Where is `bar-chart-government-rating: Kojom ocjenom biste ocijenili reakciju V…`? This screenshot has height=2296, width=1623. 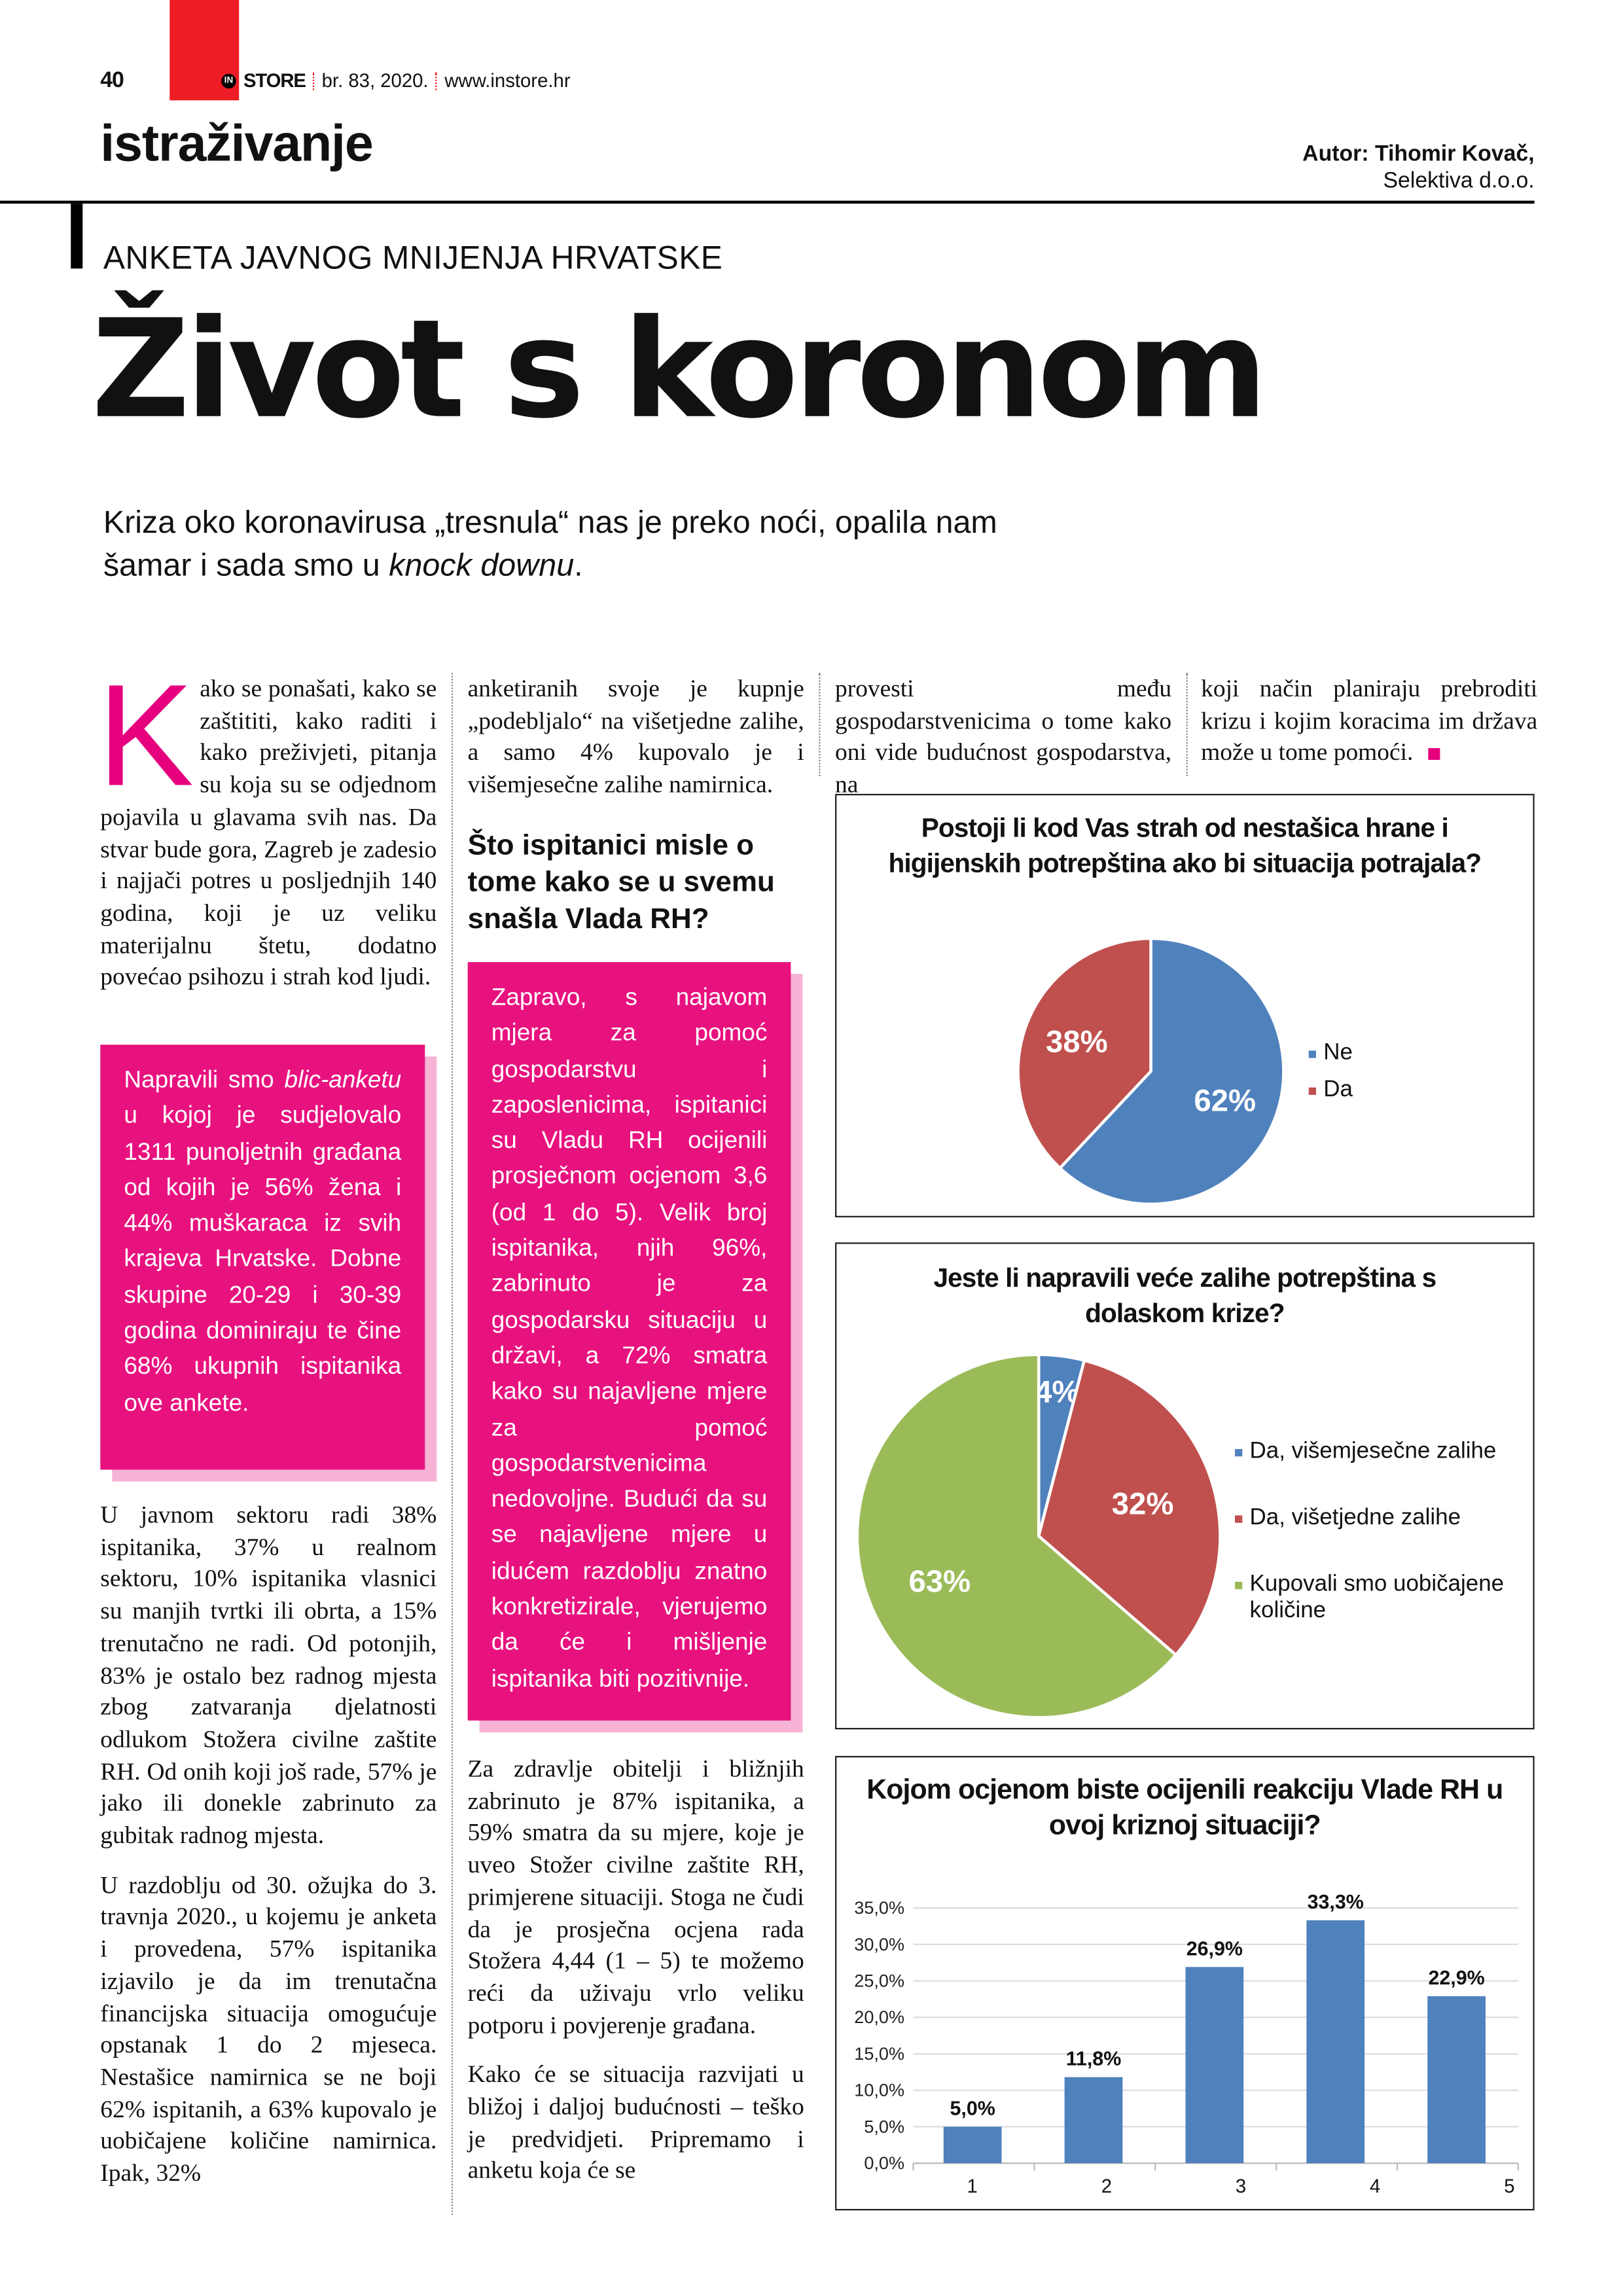
bar-chart-government-rating: Kojom ocjenom biste ocijenili reakciju V… is located at coordinates (1185, 1983).